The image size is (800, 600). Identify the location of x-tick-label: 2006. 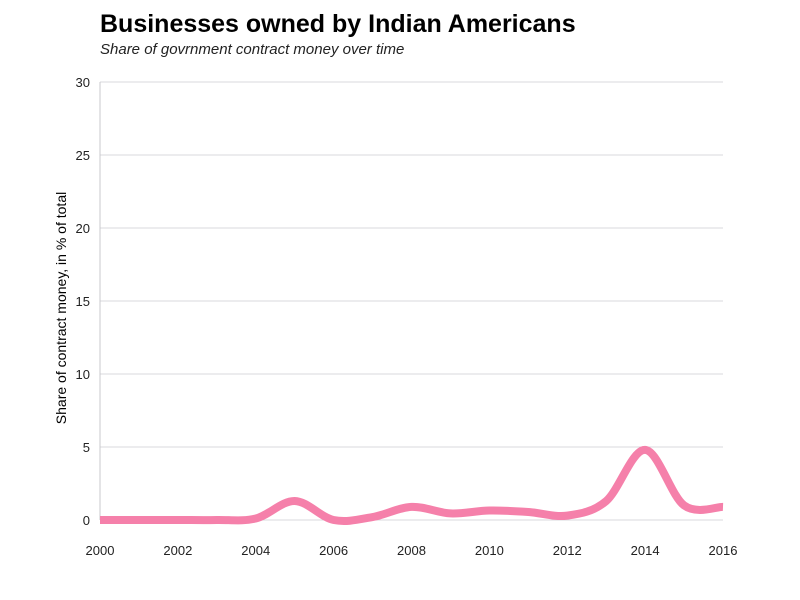
(333, 550).